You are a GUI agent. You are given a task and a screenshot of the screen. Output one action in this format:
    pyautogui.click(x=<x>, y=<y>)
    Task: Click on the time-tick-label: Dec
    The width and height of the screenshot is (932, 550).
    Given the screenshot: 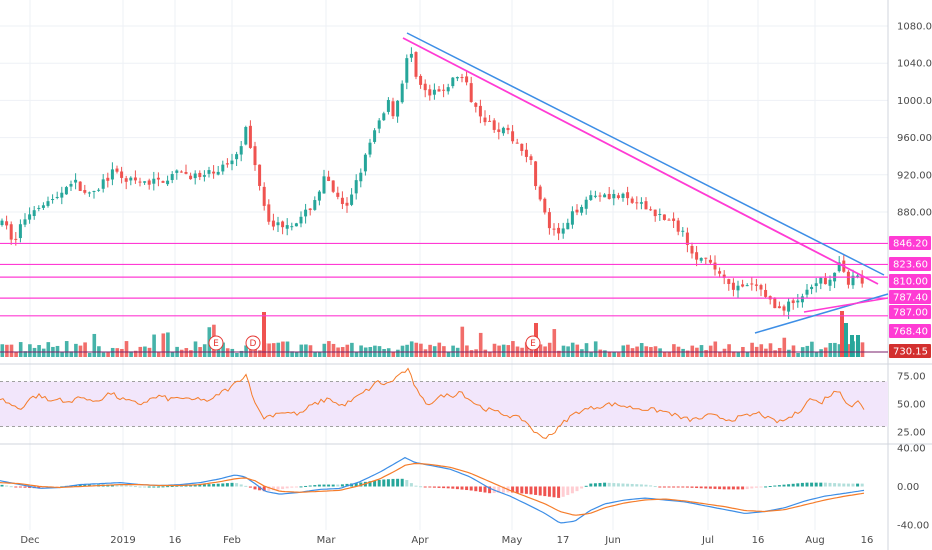 What is the action you would take?
    pyautogui.click(x=29, y=540)
    